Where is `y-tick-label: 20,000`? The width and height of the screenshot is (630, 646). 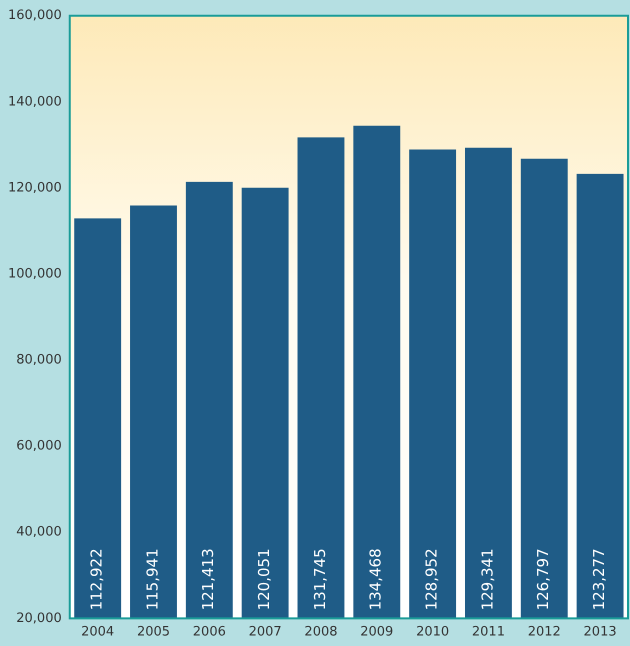
y-tick-label: 20,000 is located at coordinates (39, 618).